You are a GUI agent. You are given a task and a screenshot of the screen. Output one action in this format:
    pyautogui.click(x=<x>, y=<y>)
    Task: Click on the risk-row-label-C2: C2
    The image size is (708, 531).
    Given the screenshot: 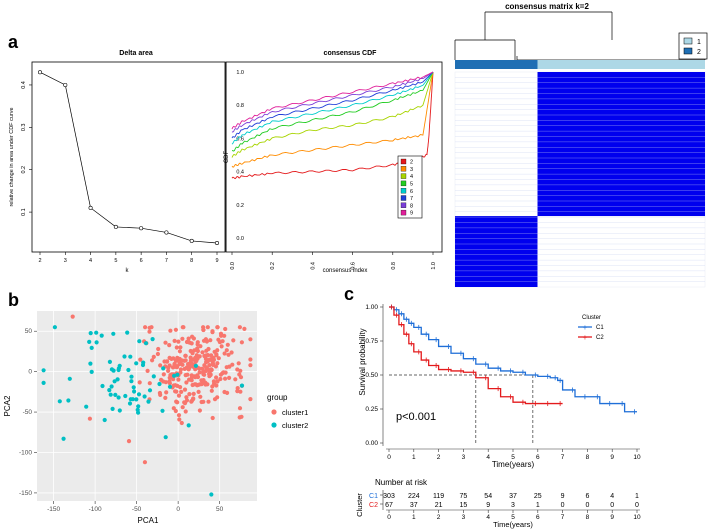 What is the action you would take?
    pyautogui.click(x=373, y=505)
    